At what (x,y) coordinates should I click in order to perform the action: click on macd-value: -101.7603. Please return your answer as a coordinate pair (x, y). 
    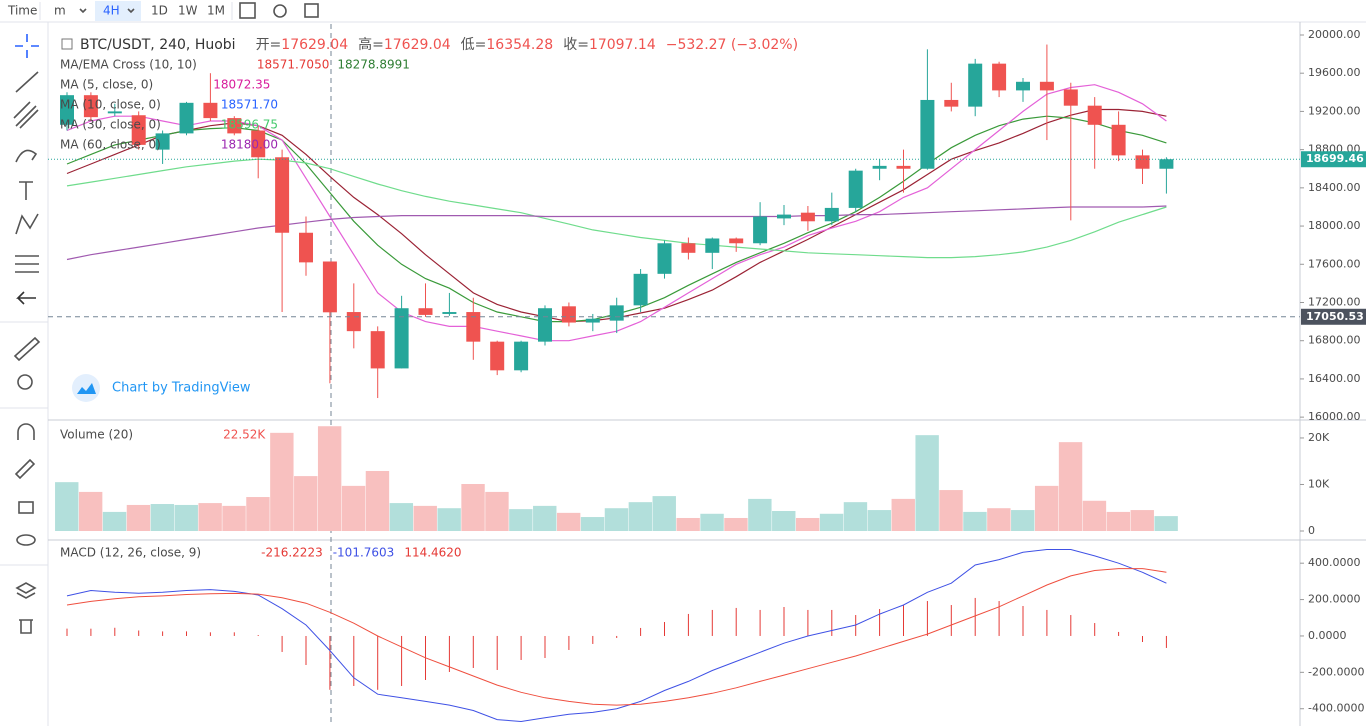
    Looking at the image, I should click on (364, 553).